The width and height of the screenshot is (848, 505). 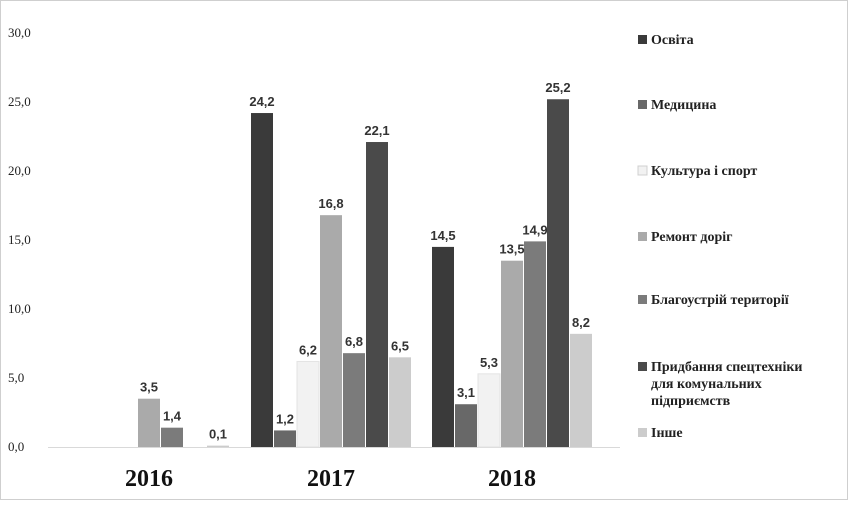 I want to click on legend-label: для комунальних, so click(x=706, y=384).